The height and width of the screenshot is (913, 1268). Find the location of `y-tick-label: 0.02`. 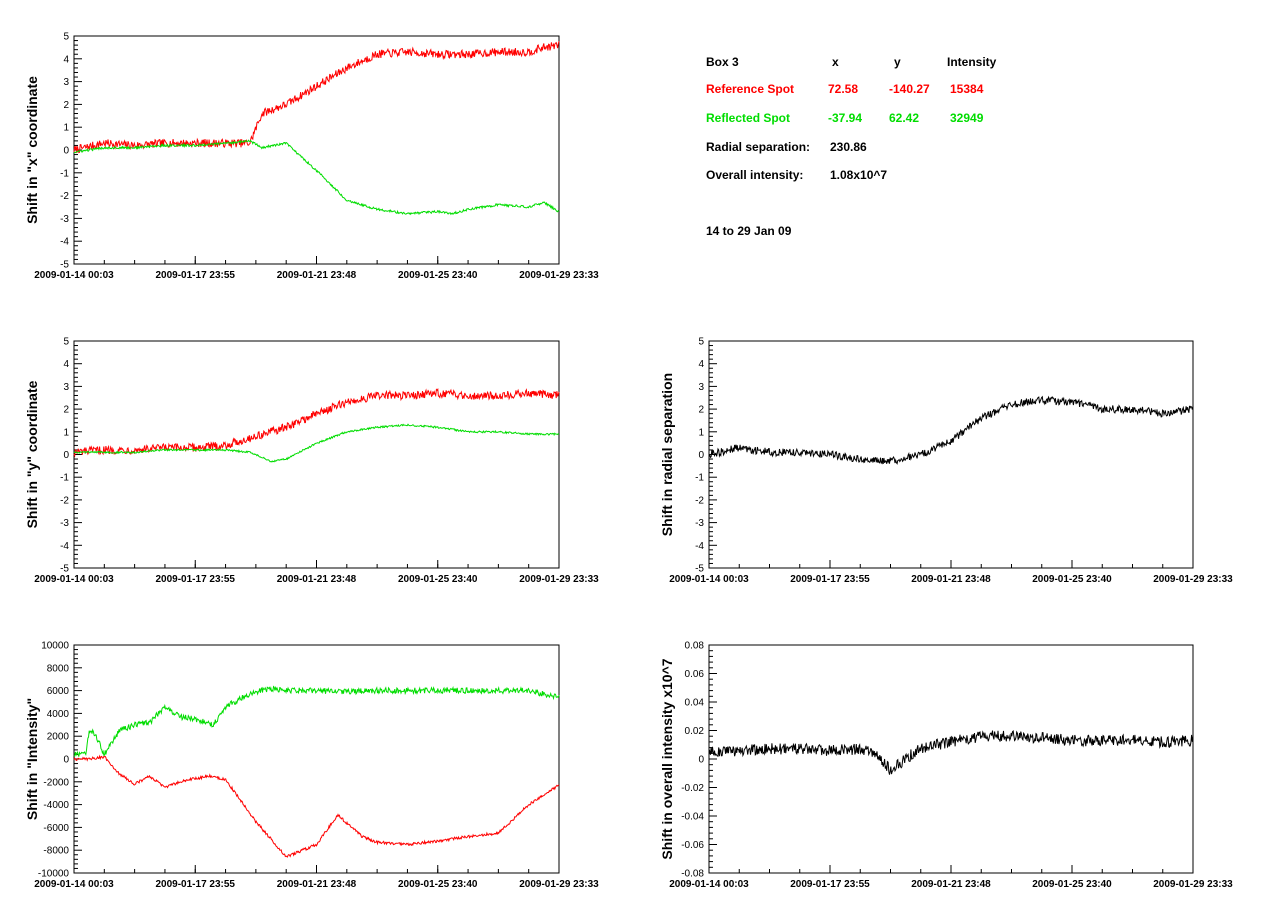

y-tick-label: 0.02 is located at coordinates (695, 731).